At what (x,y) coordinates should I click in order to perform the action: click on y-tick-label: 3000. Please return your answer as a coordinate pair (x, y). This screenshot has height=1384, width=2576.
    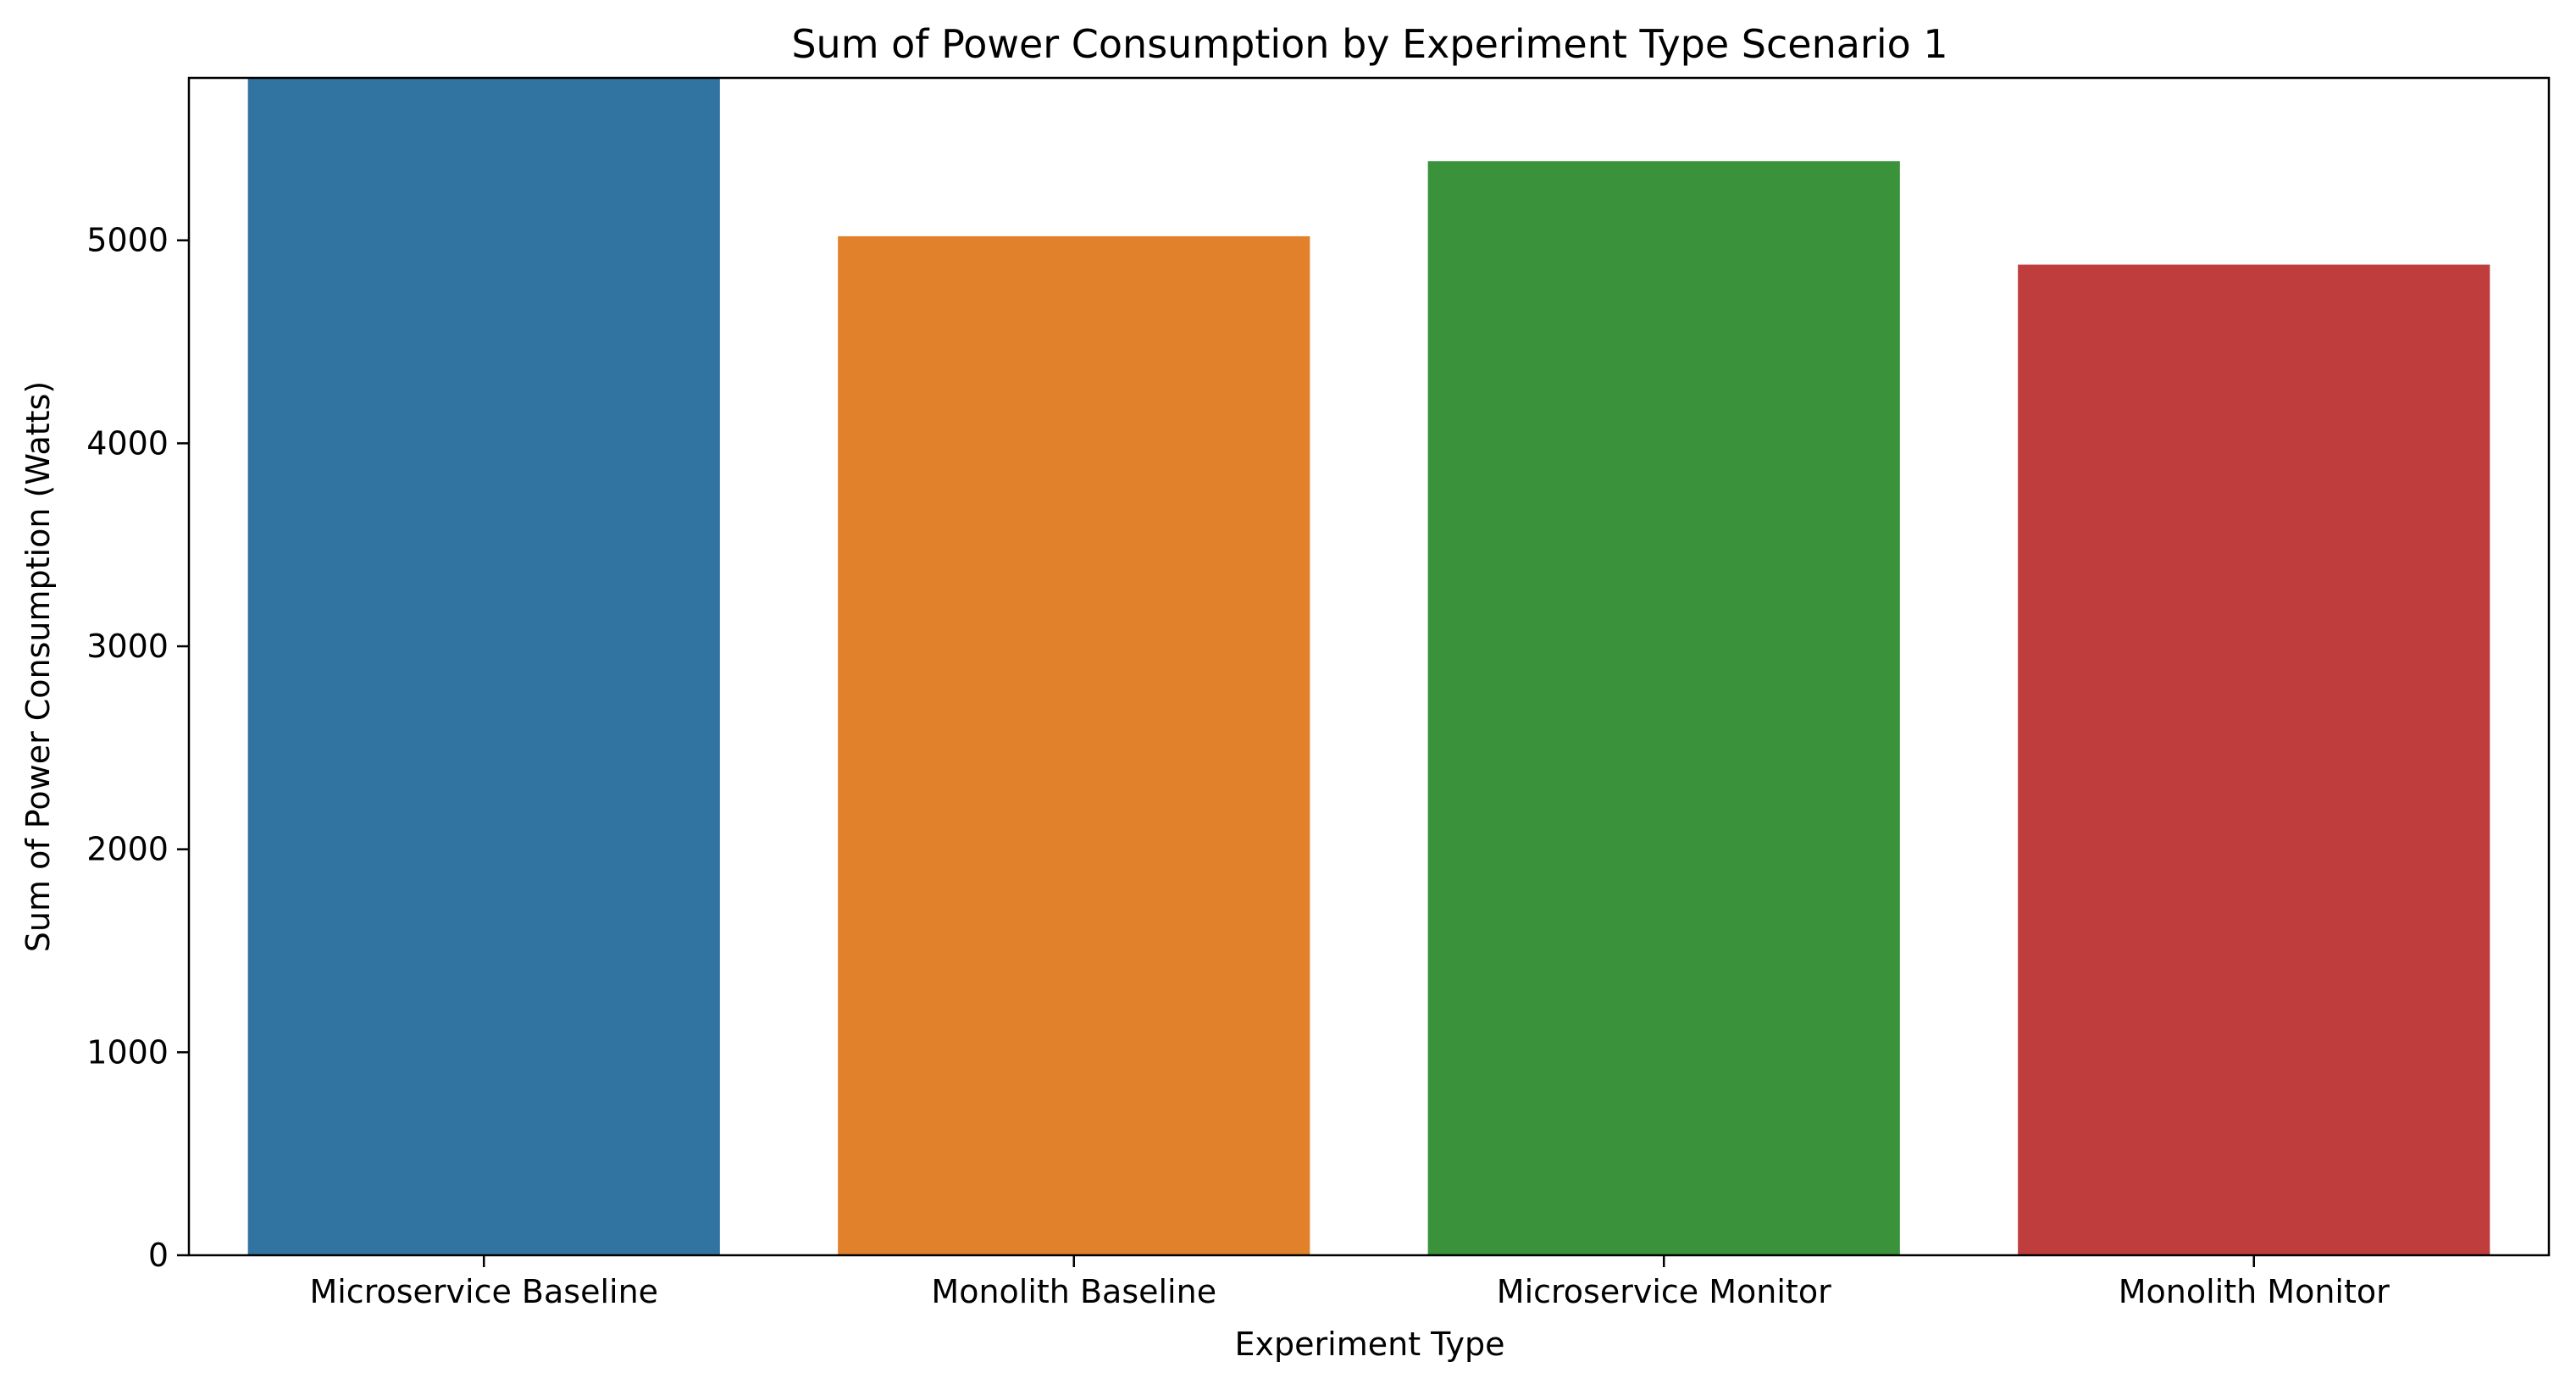
    Looking at the image, I should click on (127, 646).